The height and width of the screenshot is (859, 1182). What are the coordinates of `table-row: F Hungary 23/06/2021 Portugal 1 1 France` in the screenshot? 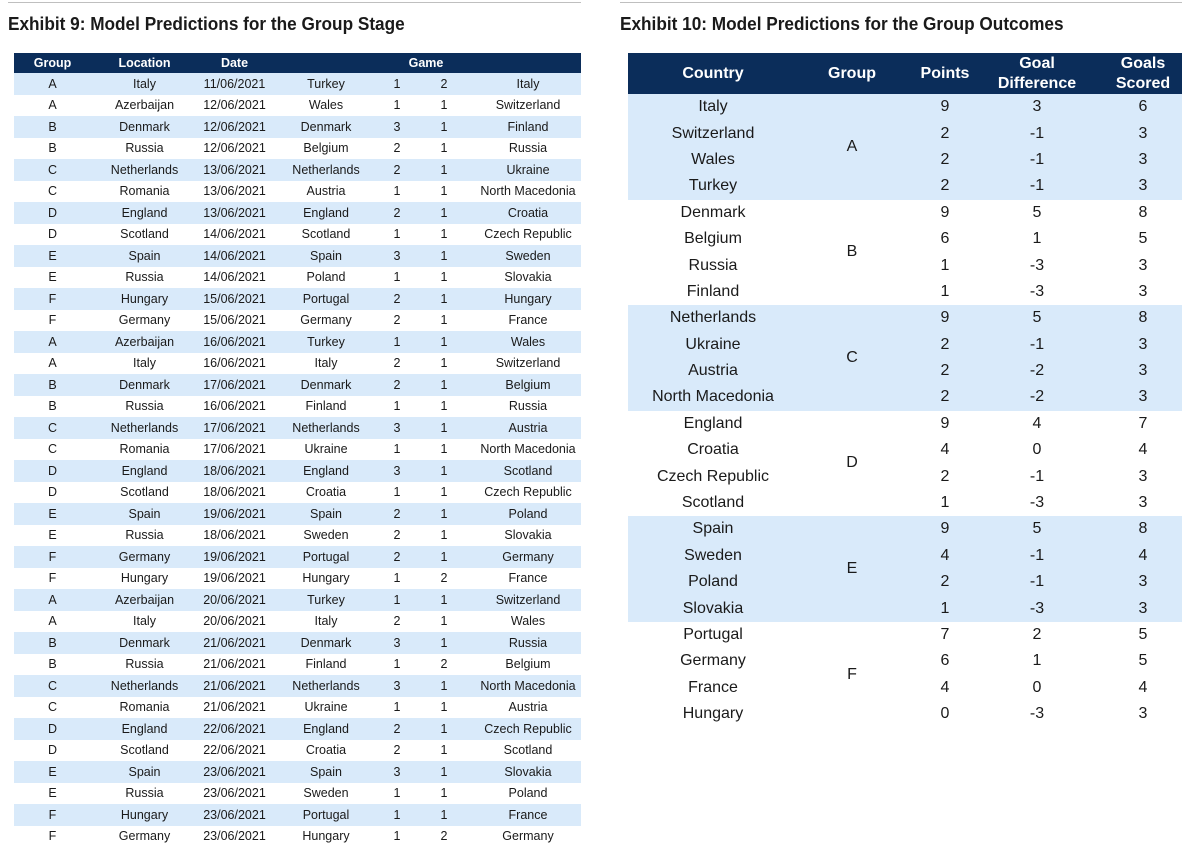 It's located at (297, 815).